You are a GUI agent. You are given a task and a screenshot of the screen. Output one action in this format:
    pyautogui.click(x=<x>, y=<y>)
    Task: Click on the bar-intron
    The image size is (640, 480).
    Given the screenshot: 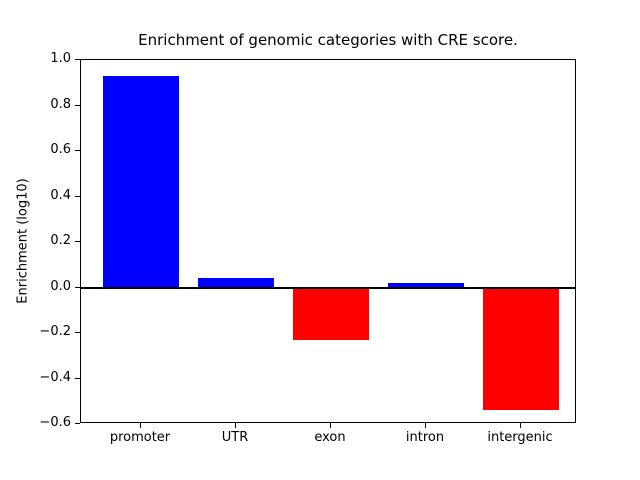 What is the action you would take?
    pyautogui.click(x=426, y=285)
    